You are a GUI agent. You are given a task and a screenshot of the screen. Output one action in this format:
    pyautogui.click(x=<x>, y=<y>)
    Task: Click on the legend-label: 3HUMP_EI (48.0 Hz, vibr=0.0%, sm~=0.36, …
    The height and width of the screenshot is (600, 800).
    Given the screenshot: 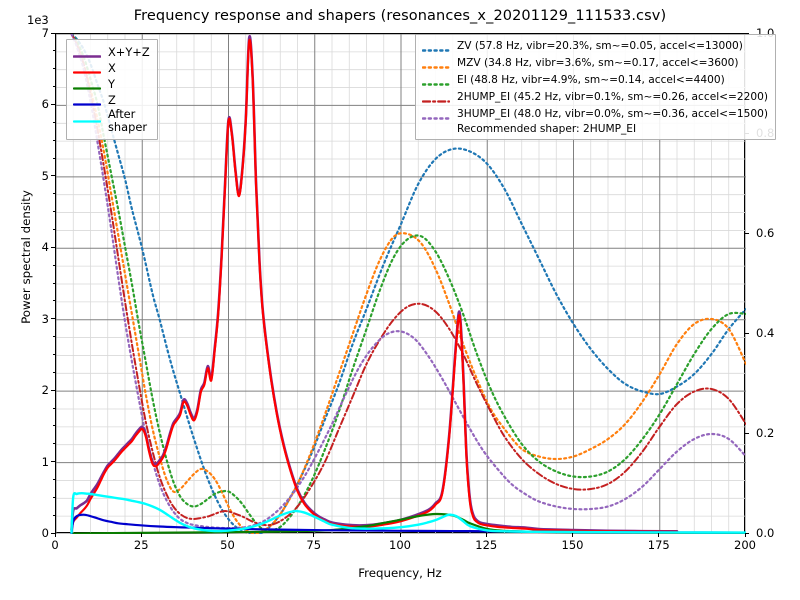 What is the action you would take?
    pyautogui.click(x=612, y=114)
    